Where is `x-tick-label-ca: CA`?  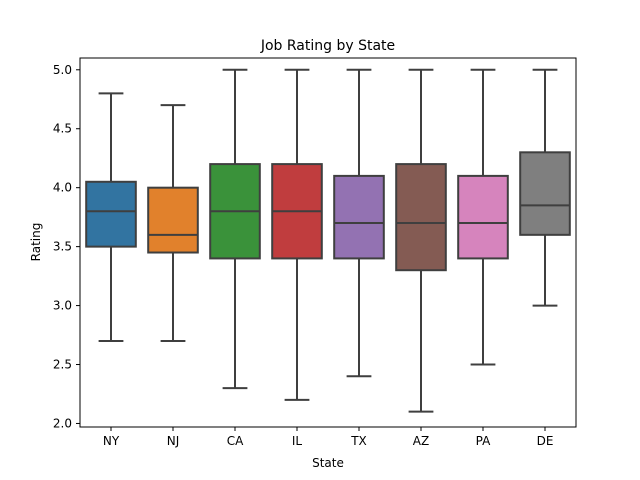
x-tick-label-ca: CA is located at coordinates (235, 441).